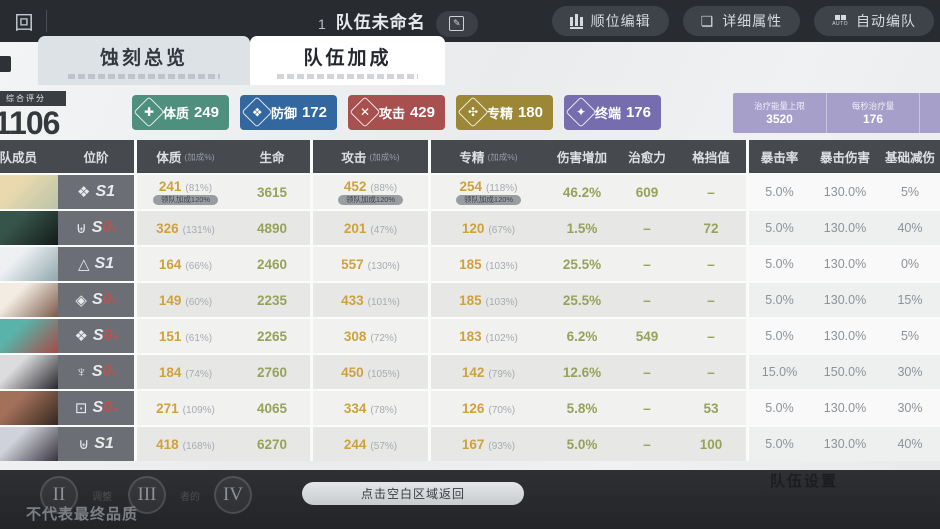 This screenshot has width=940, height=529. What do you see at coordinates (874, 21) in the screenshot?
I see `auto-team-button: AUTO 自动编队` at bounding box center [874, 21].